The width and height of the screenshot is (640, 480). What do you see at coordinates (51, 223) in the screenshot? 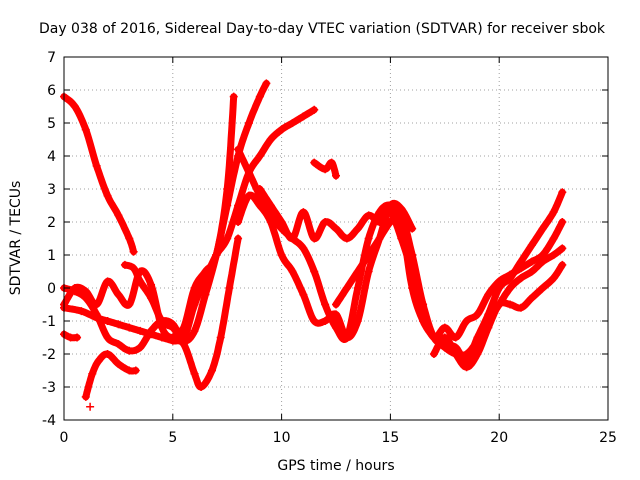
I see `y-tick-label-6: 2` at bounding box center [51, 223].